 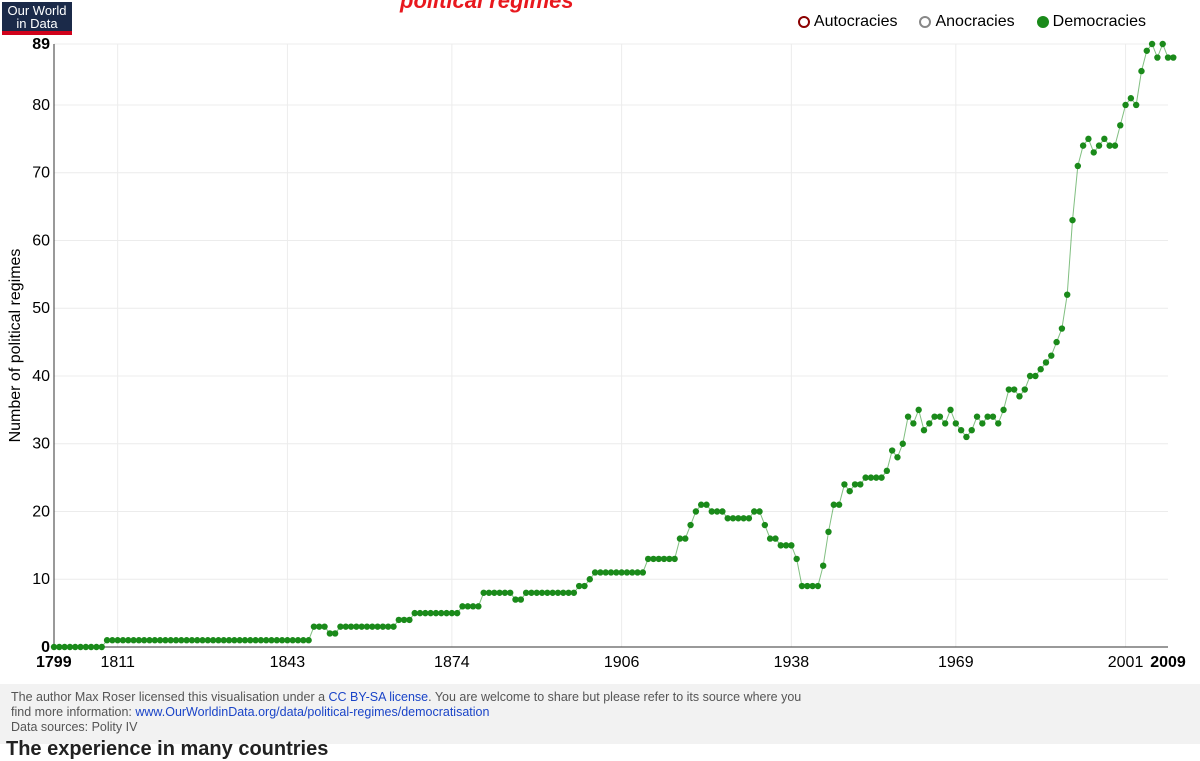 I want to click on chart-legend: Autocracies Anocracies Democracies, so click(x=971, y=22).